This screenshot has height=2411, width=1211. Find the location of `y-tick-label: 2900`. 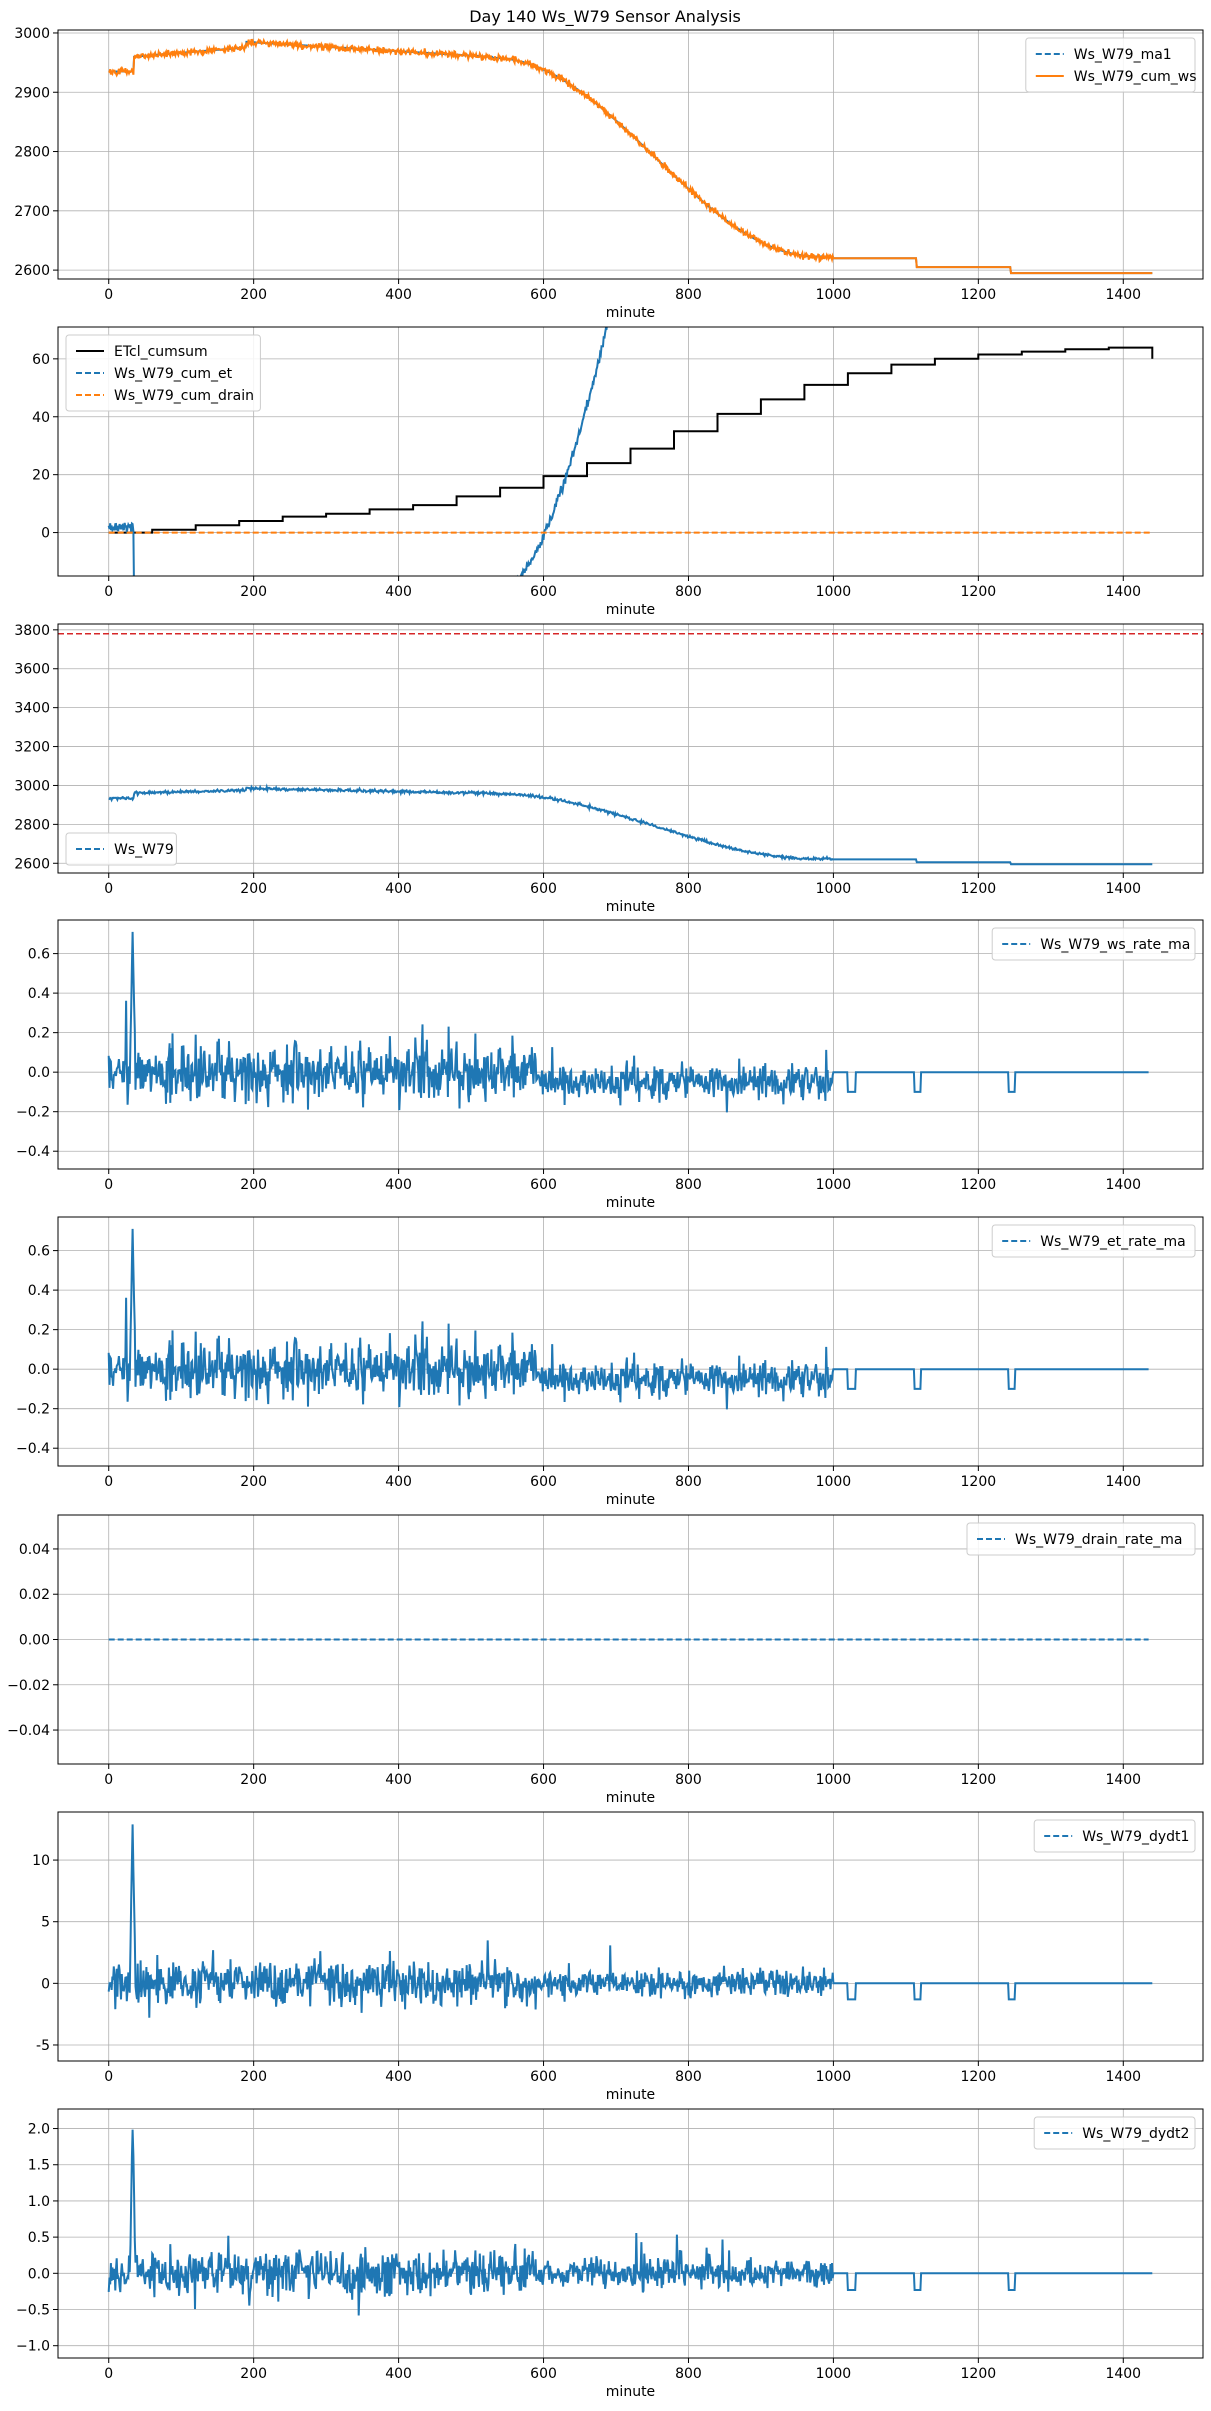

y-tick-label: 2900 is located at coordinates (32, 93).